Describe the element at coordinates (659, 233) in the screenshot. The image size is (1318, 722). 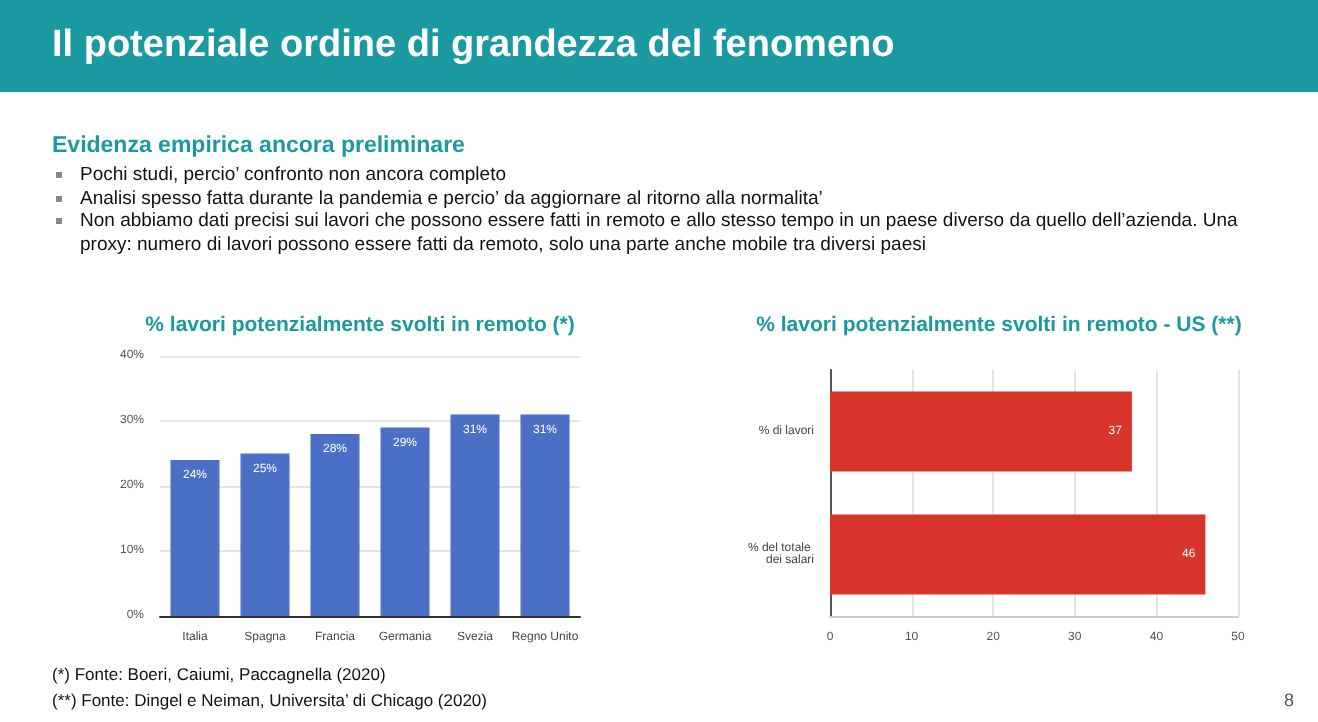
I see `text: Non abbiamo dati precisi sui lavori che possono essere fatti in remoto e allo stesso tempo in un paese diverso da quello dell’azienda. Una proxy: numero di lavori possono essere fatti da remoto, solo una parte anche mobile tra diversi paesi` at that location.